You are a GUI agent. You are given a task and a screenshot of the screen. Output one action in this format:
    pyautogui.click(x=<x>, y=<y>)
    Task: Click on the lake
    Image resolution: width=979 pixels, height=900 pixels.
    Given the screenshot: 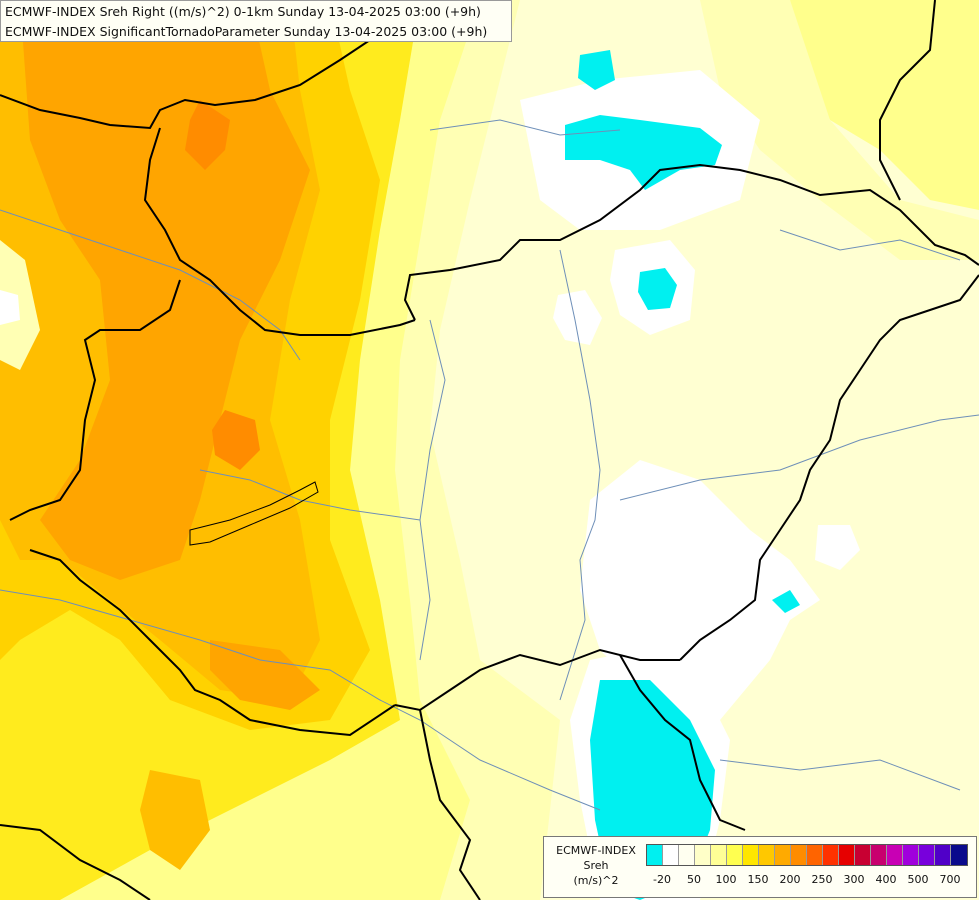 What is the action you would take?
    pyautogui.click(x=254, y=513)
    